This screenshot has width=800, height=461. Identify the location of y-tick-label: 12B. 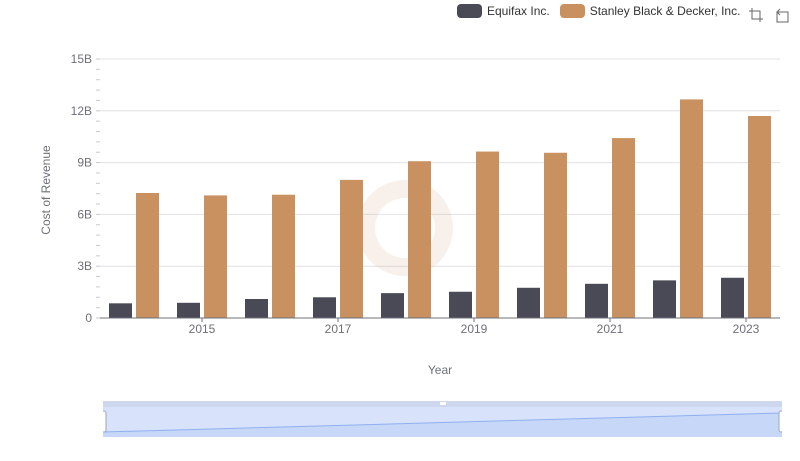
(81, 111).